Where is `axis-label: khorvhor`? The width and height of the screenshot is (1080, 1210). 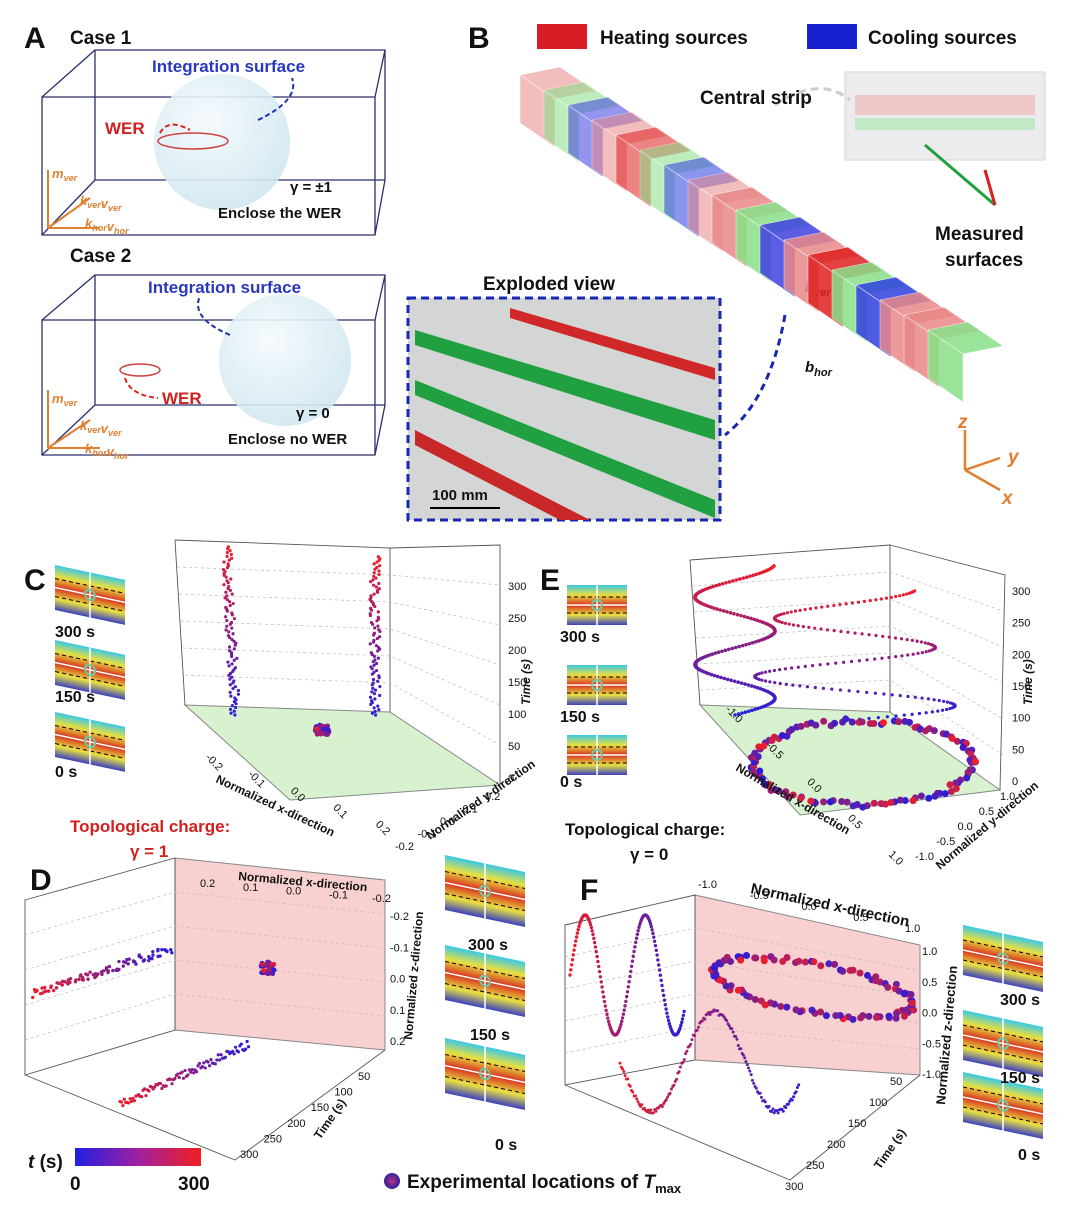 axis-label: khorvhor is located at coordinates (107, 226).